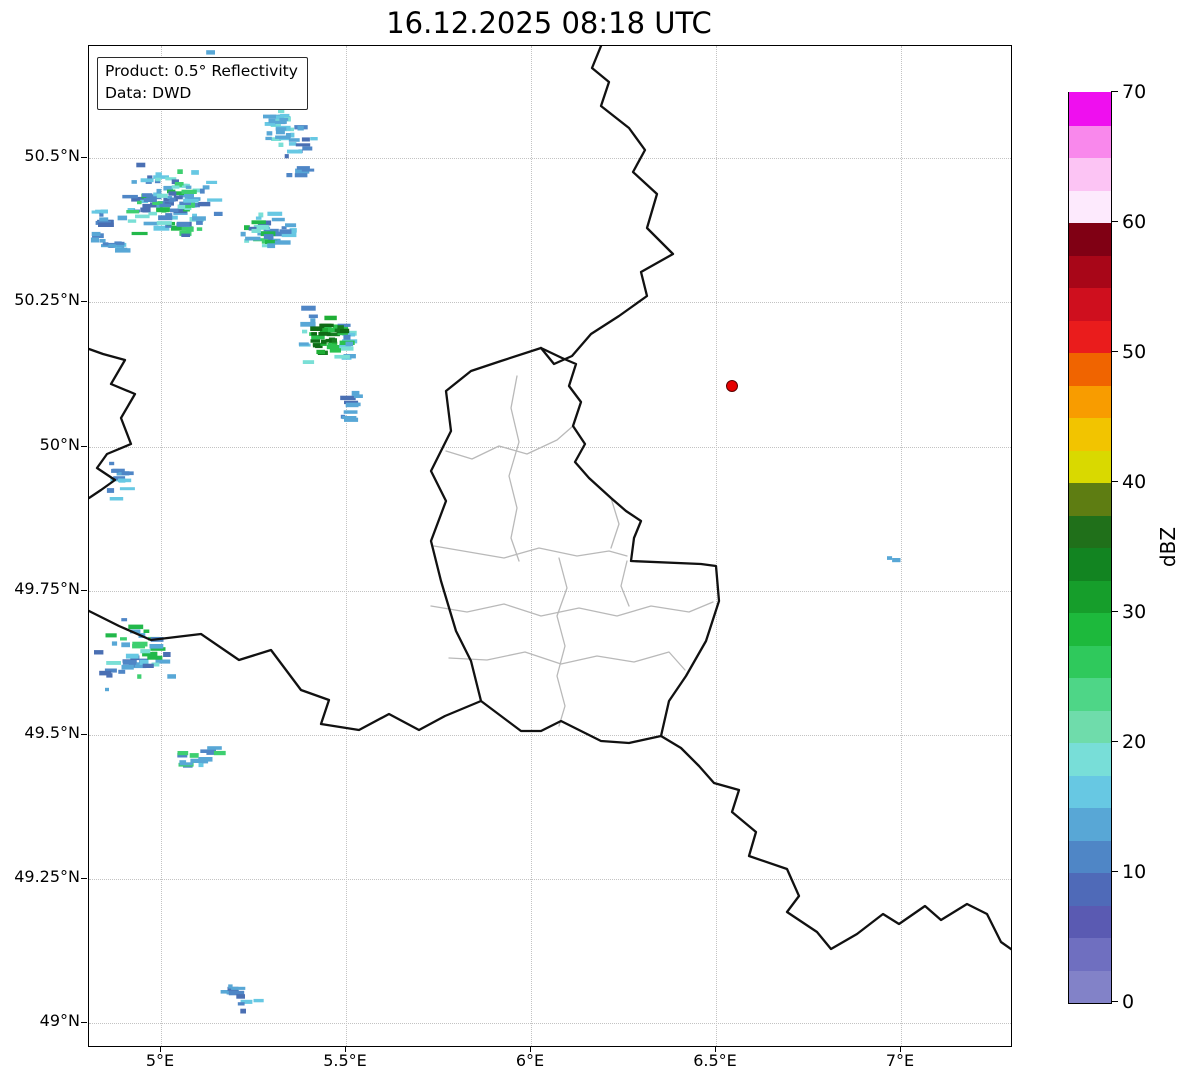 The width and height of the screenshot is (1202, 1081). What do you see at coordinates (113, 423) in the screenshot?
I see `country-border` at bounding box center [113, 423].